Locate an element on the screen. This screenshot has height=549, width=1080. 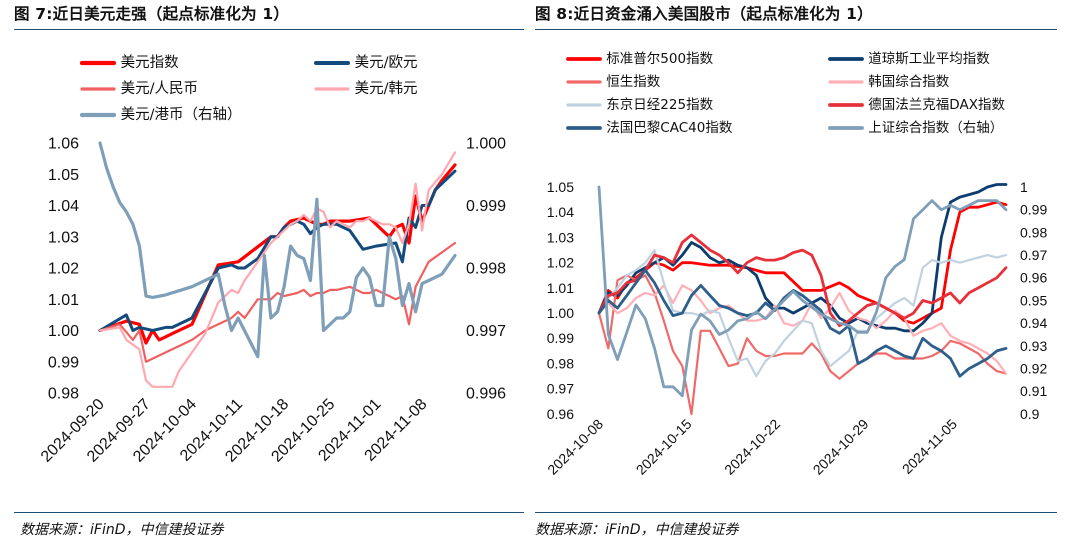
legend-item: 韩国综合指数 is located at coordinates (888, 80).